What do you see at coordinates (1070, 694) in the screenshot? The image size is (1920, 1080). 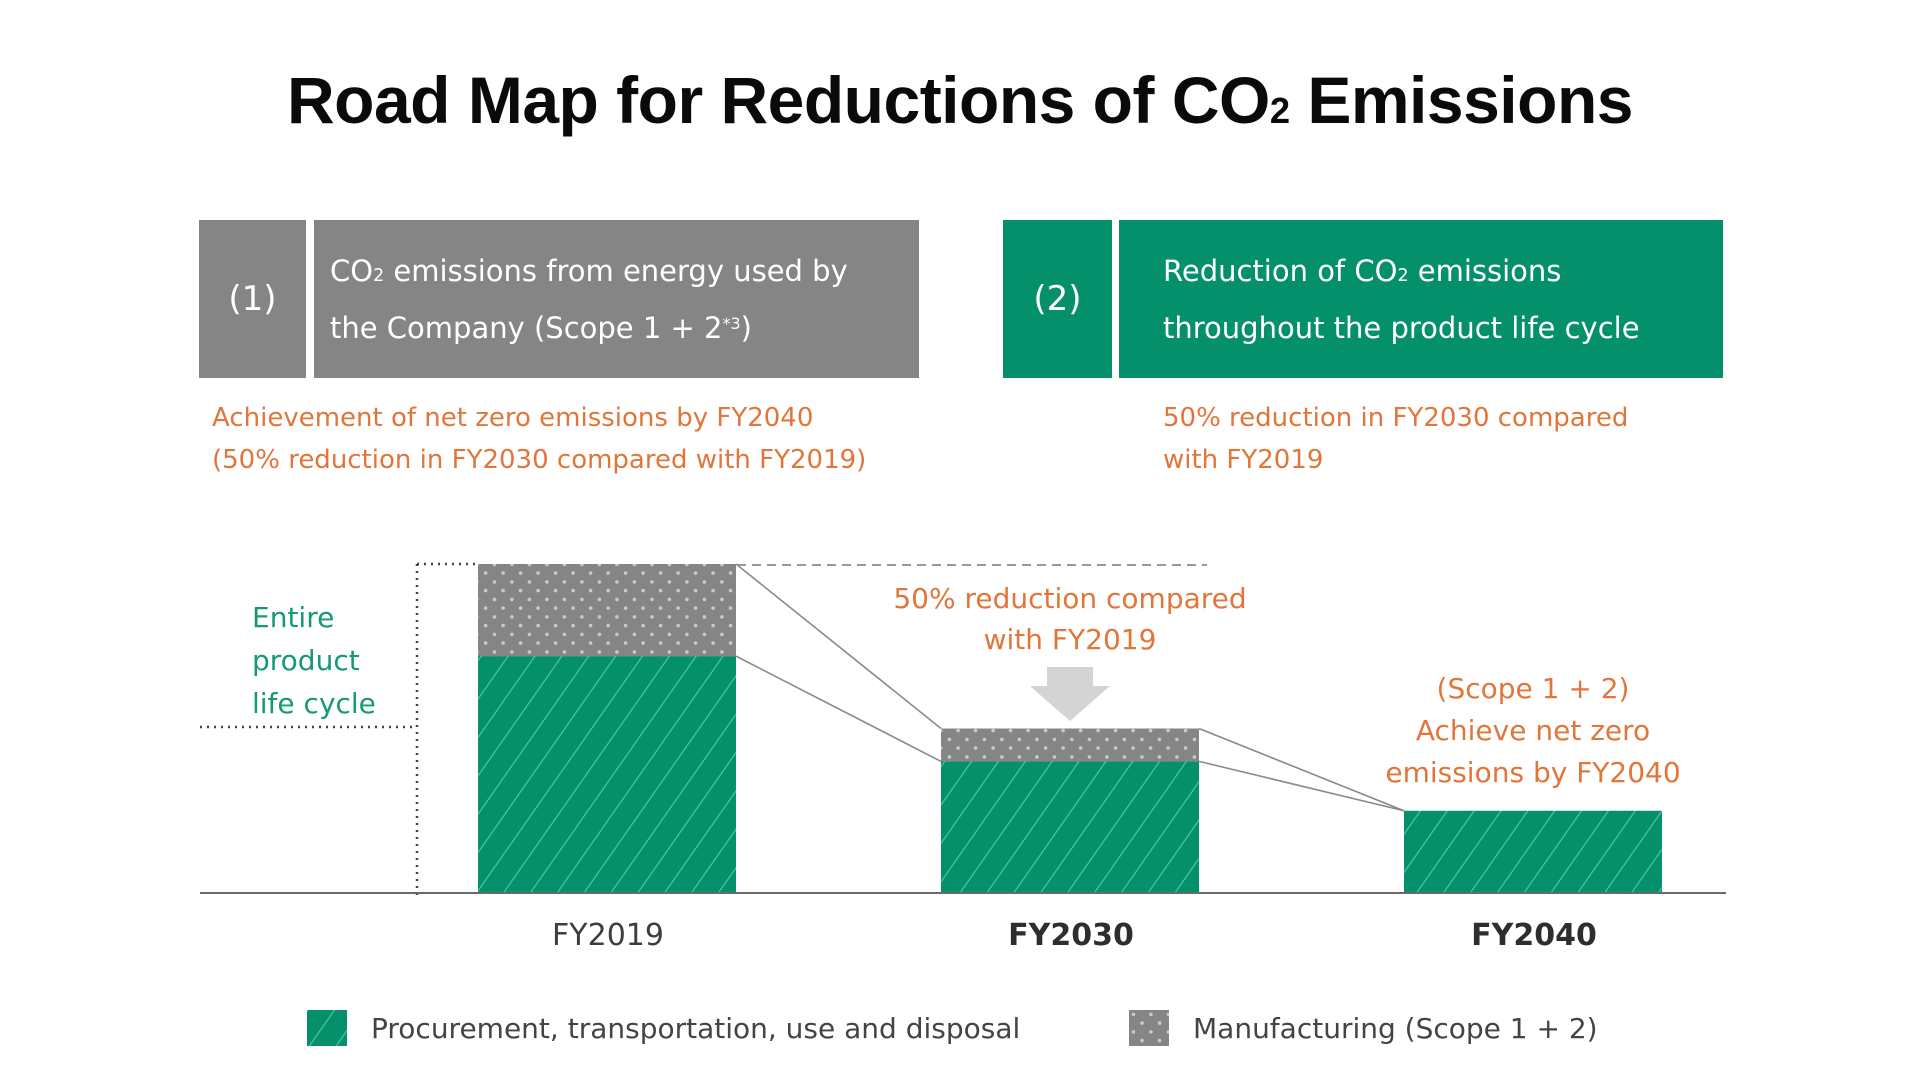 I see `down-arrow-icon` at bounding box center [1070, 694].